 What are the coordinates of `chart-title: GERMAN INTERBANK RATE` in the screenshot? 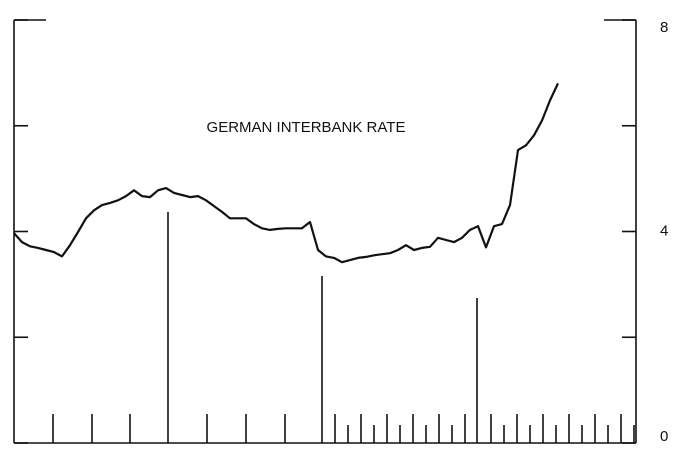 It's located at (306, 127).